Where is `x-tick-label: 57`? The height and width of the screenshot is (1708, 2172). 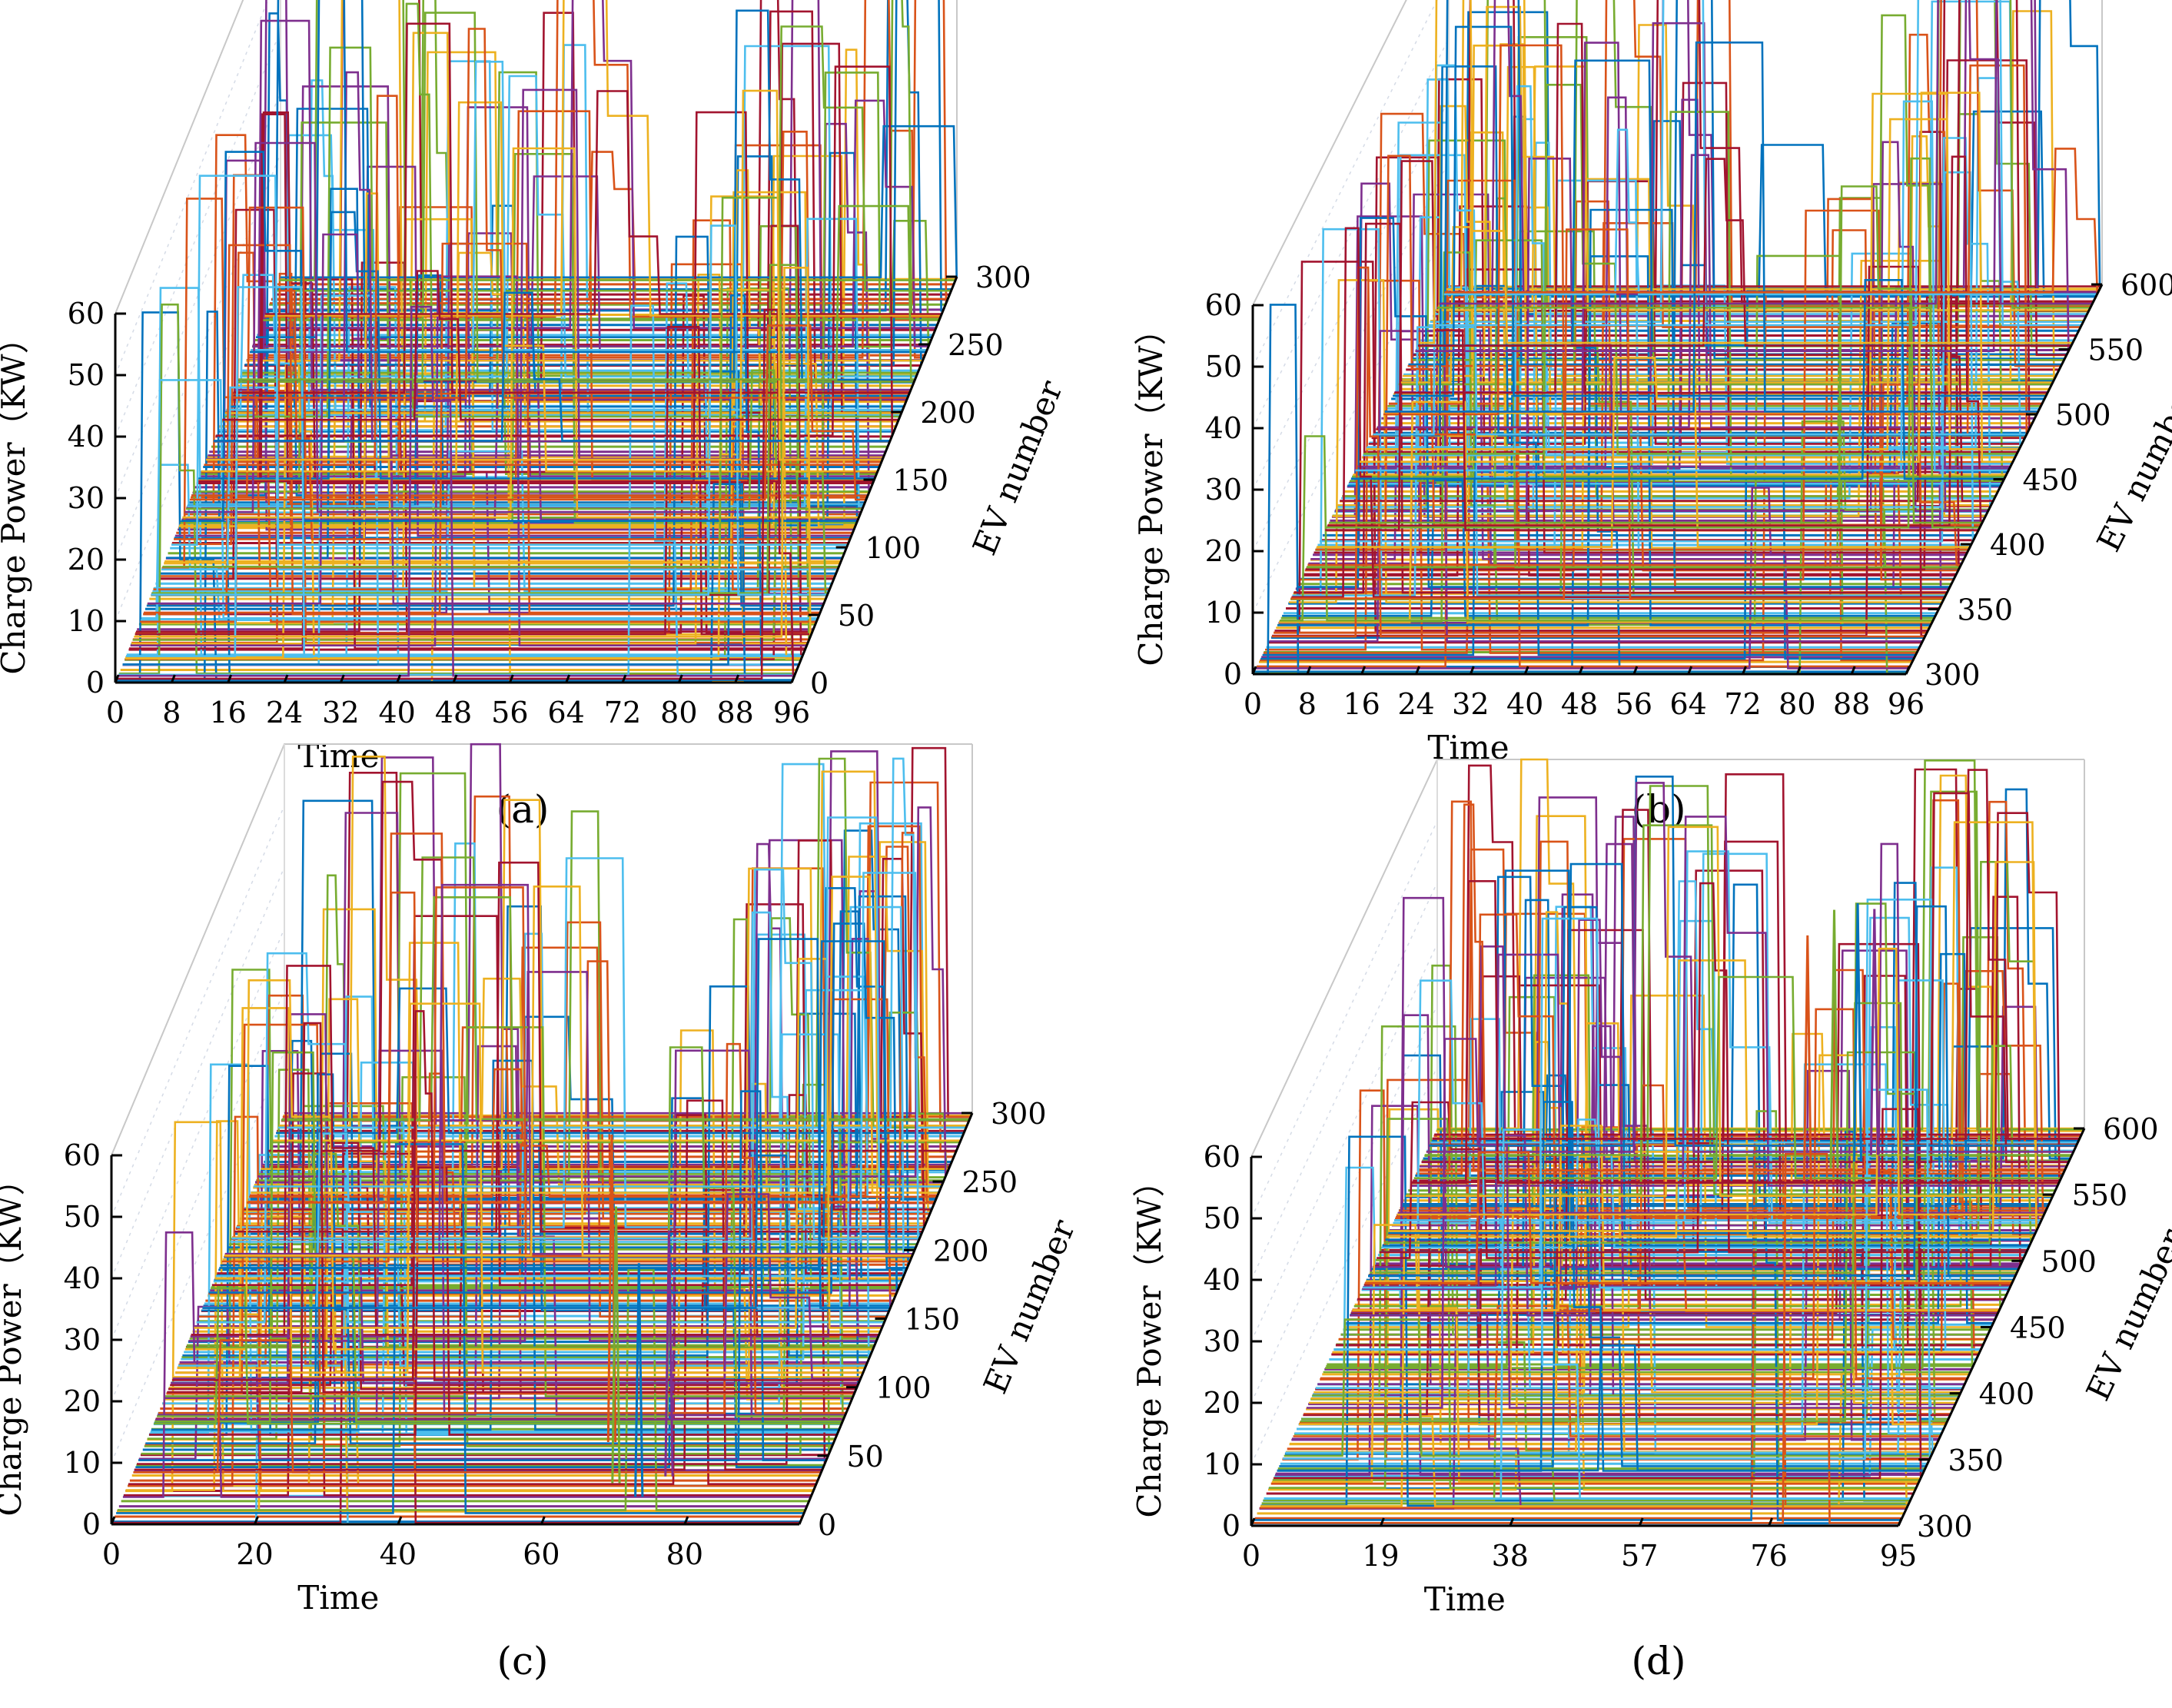
x-tick-label: 57 is located at coordinates (1639, 1556).